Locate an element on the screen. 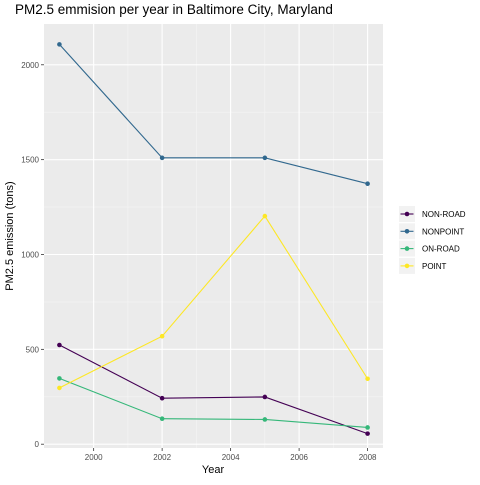  x-tick-label: 2008 is located at coordinates (368, 457).